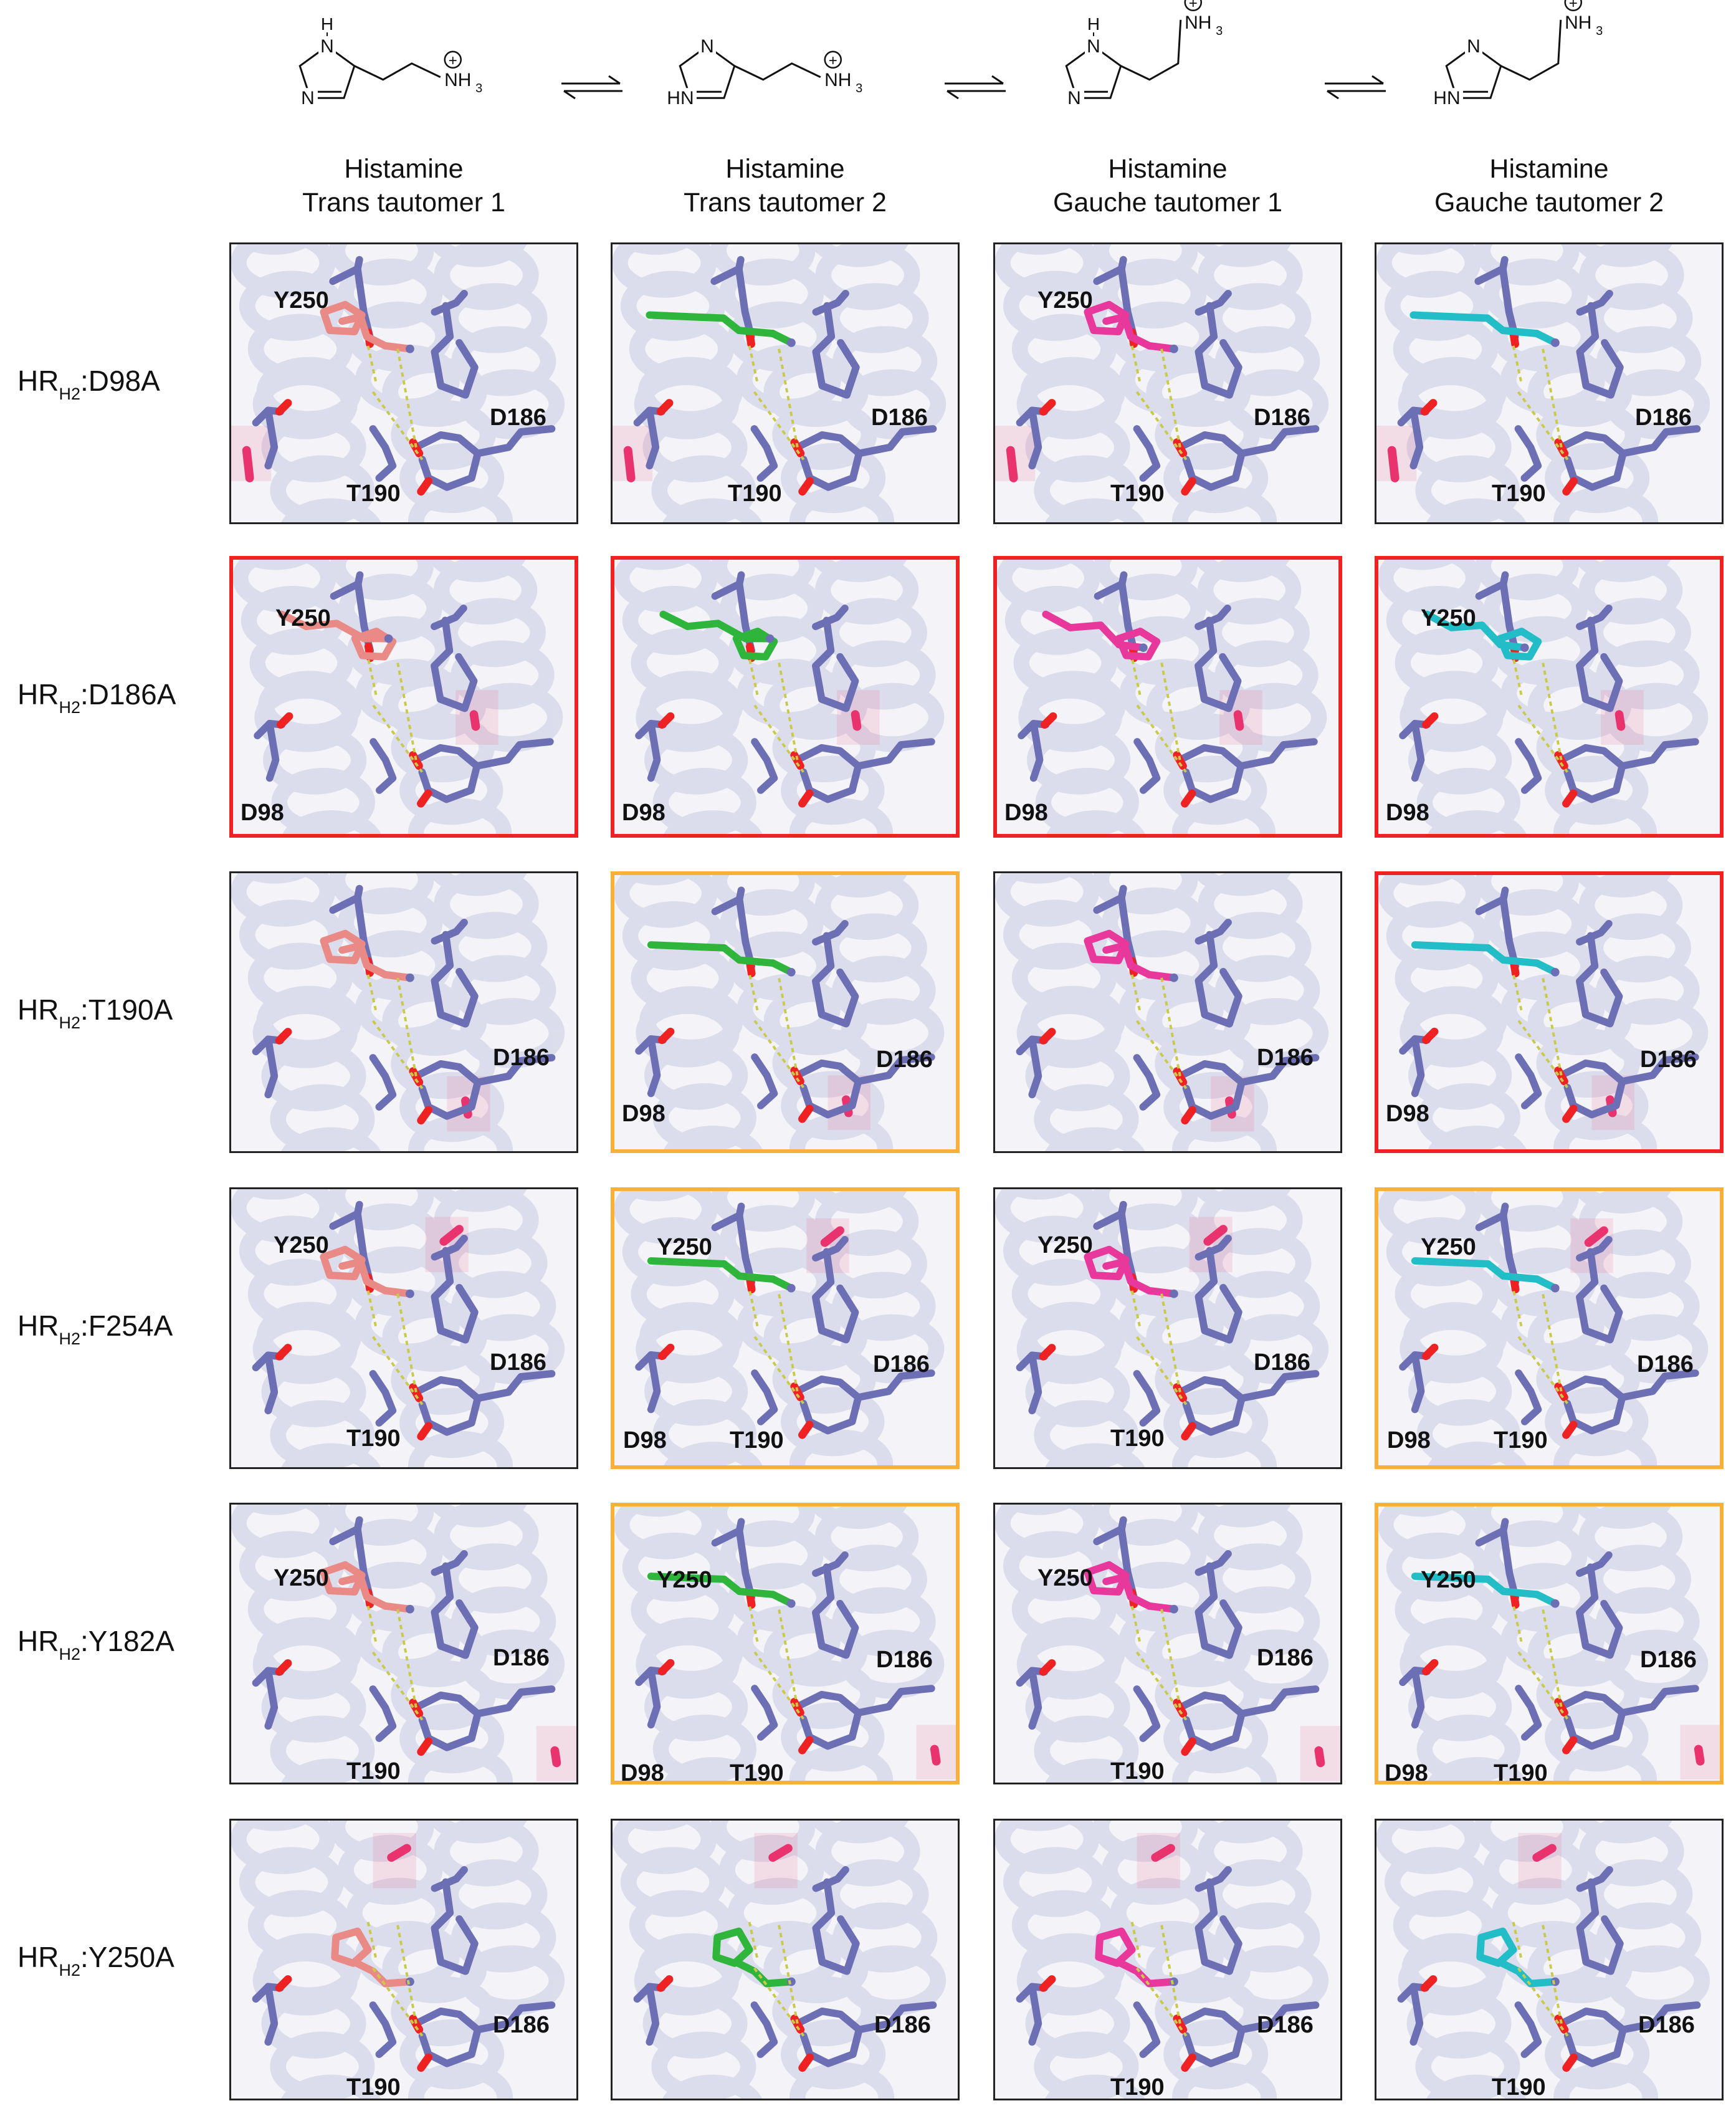 This screenshot has width=1736, height=2121. Describe the element at coordinates (120, 696) in the screenshot. I see `row-label-2: HRH2:D186A` at that location.